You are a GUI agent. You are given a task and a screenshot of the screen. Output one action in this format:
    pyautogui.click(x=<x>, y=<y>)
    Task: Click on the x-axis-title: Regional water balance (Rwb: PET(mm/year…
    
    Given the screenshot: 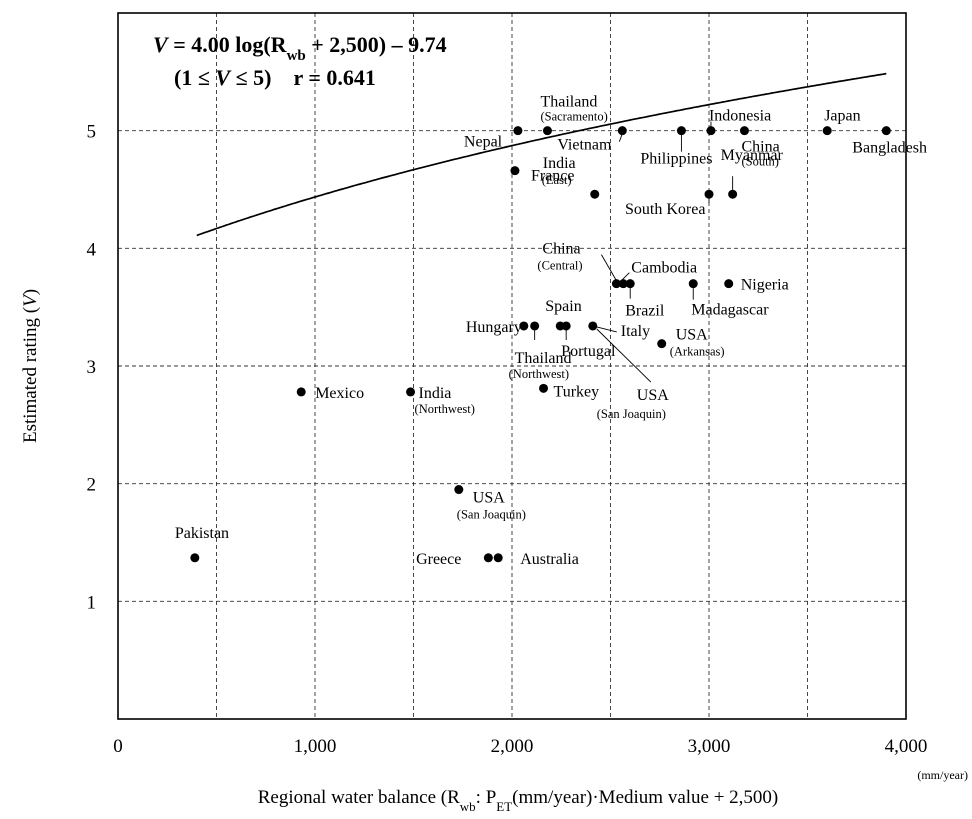 What is the action you would take?
    pyautogui.click(x=518, y=800)
    